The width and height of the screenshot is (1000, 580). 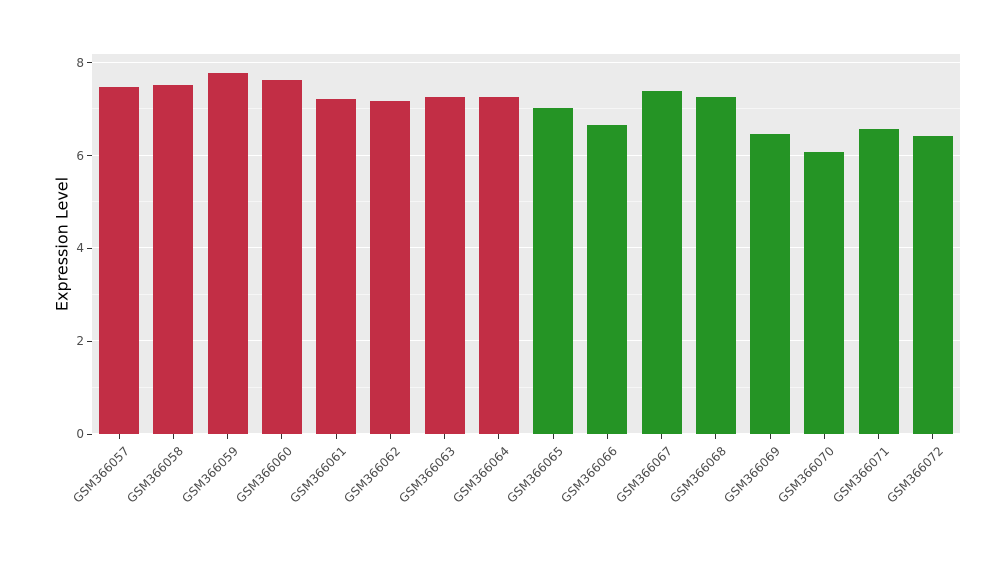 I want to click on bar-GSM366069, so click(x=770, y=283).